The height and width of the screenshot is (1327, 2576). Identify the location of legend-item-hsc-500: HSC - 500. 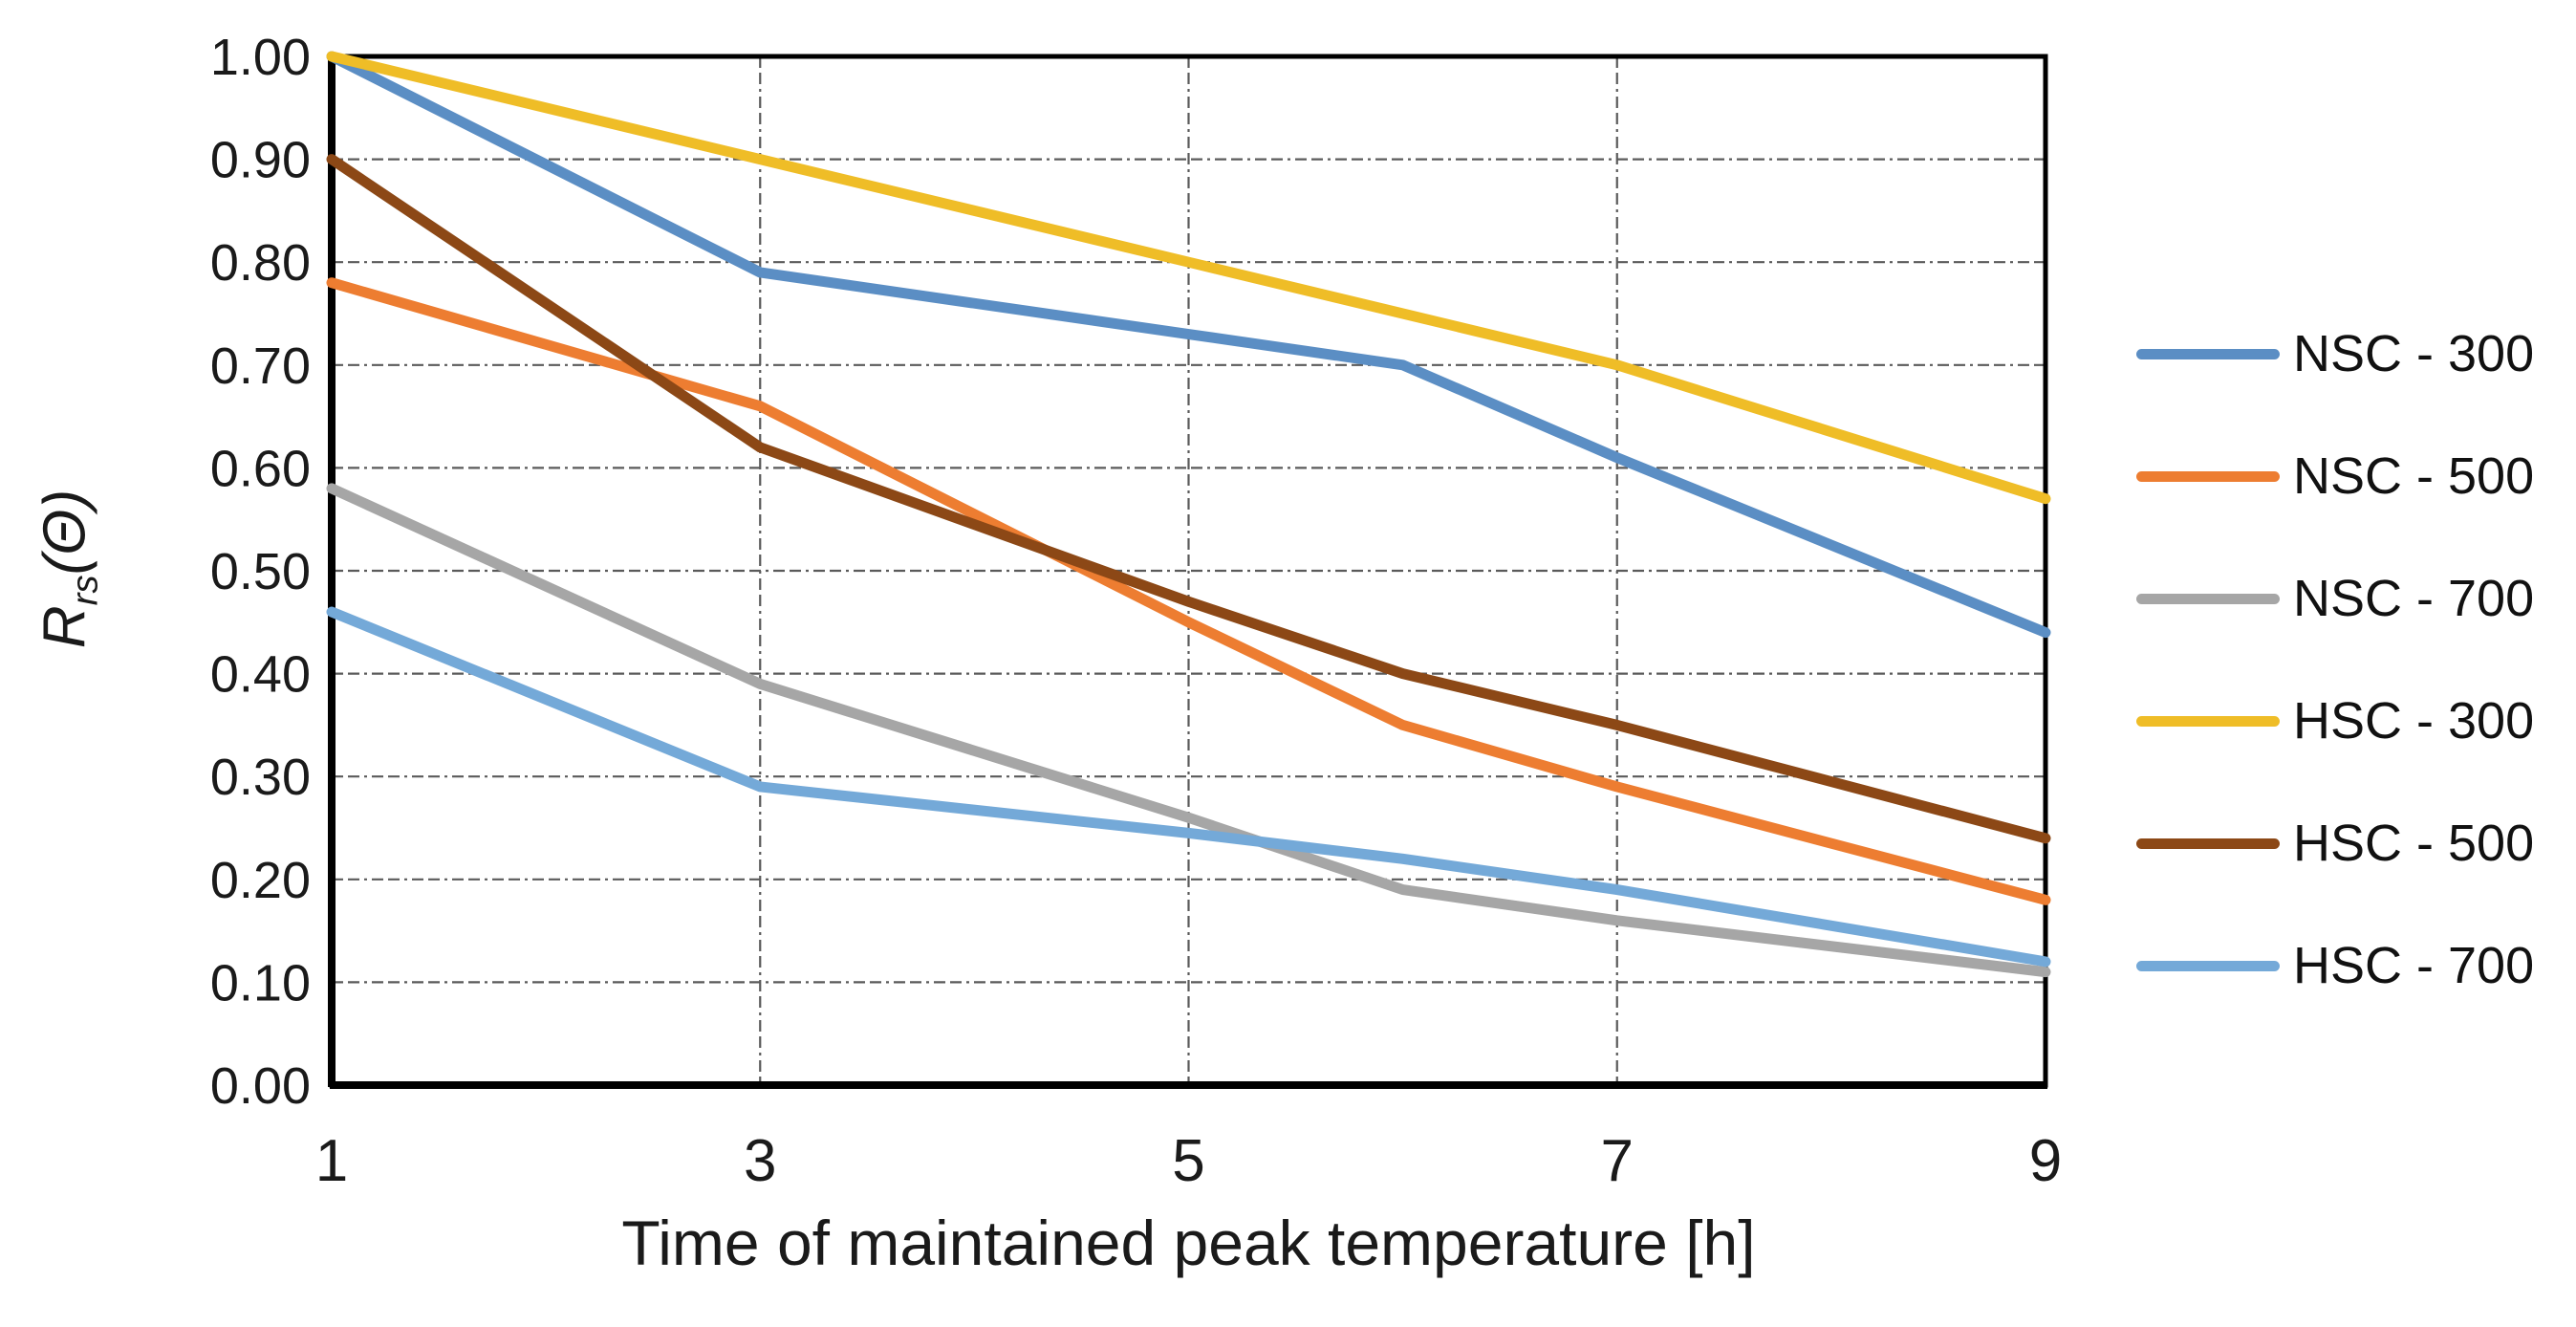
(2335, 843).